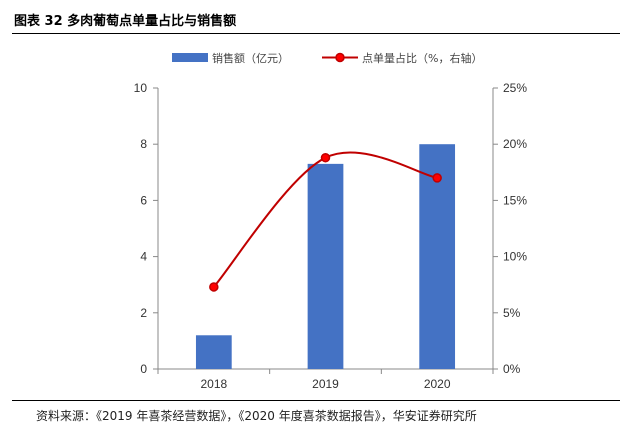 The image size is (632, 436). What do you see at coordinates (325, 266) in the screenshot?
I see `bar-2019` at bounding box center [325, 266].